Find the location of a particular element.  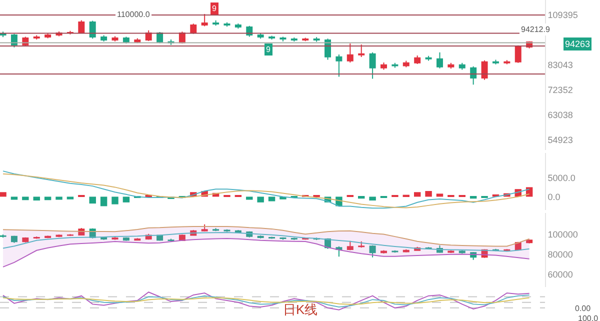

y-tick-label: 100000 is located at coordinates (563, 235).